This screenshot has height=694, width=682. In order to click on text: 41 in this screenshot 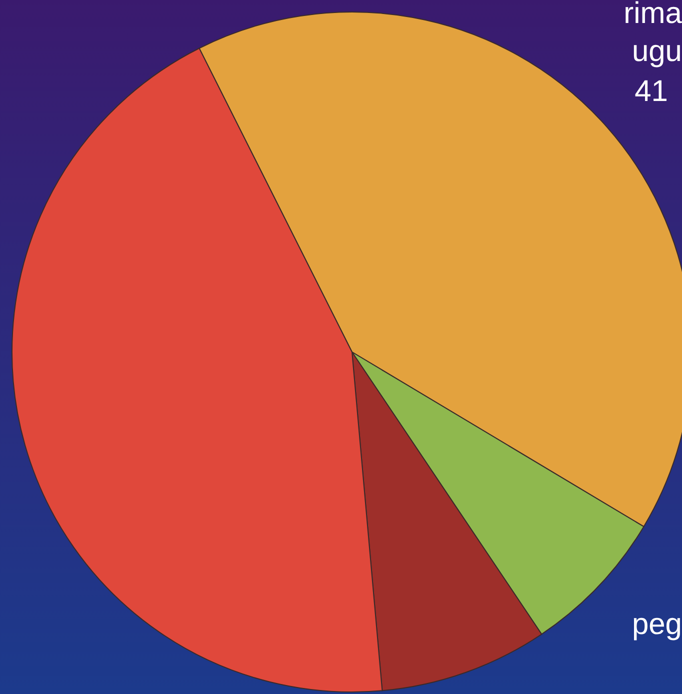, I will do `click(651, 91)`.